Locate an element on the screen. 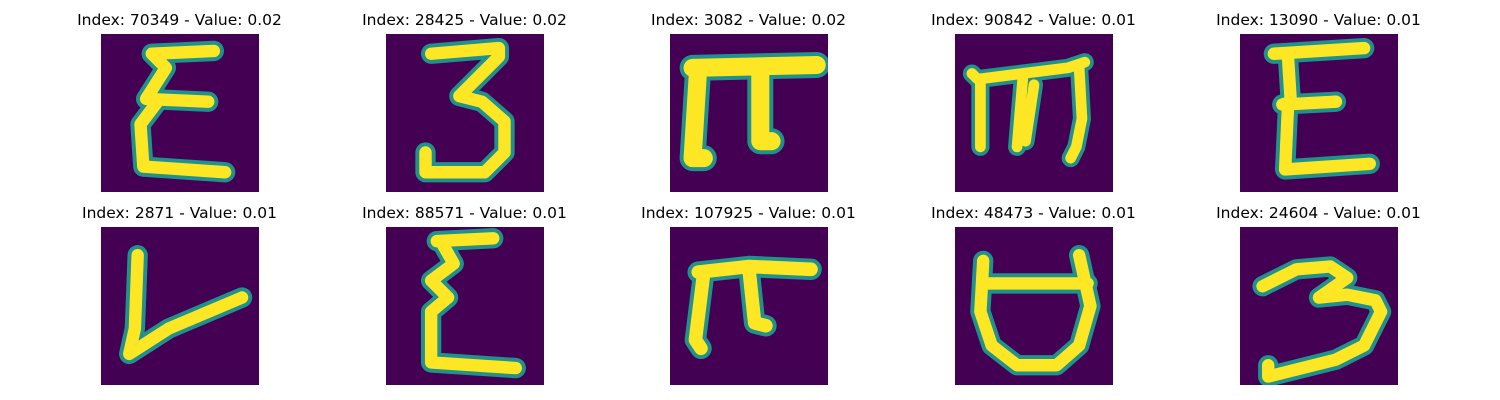 This screenshot has width=1500, height=400. glyph-image-m is located at coordinates (1034, 113).